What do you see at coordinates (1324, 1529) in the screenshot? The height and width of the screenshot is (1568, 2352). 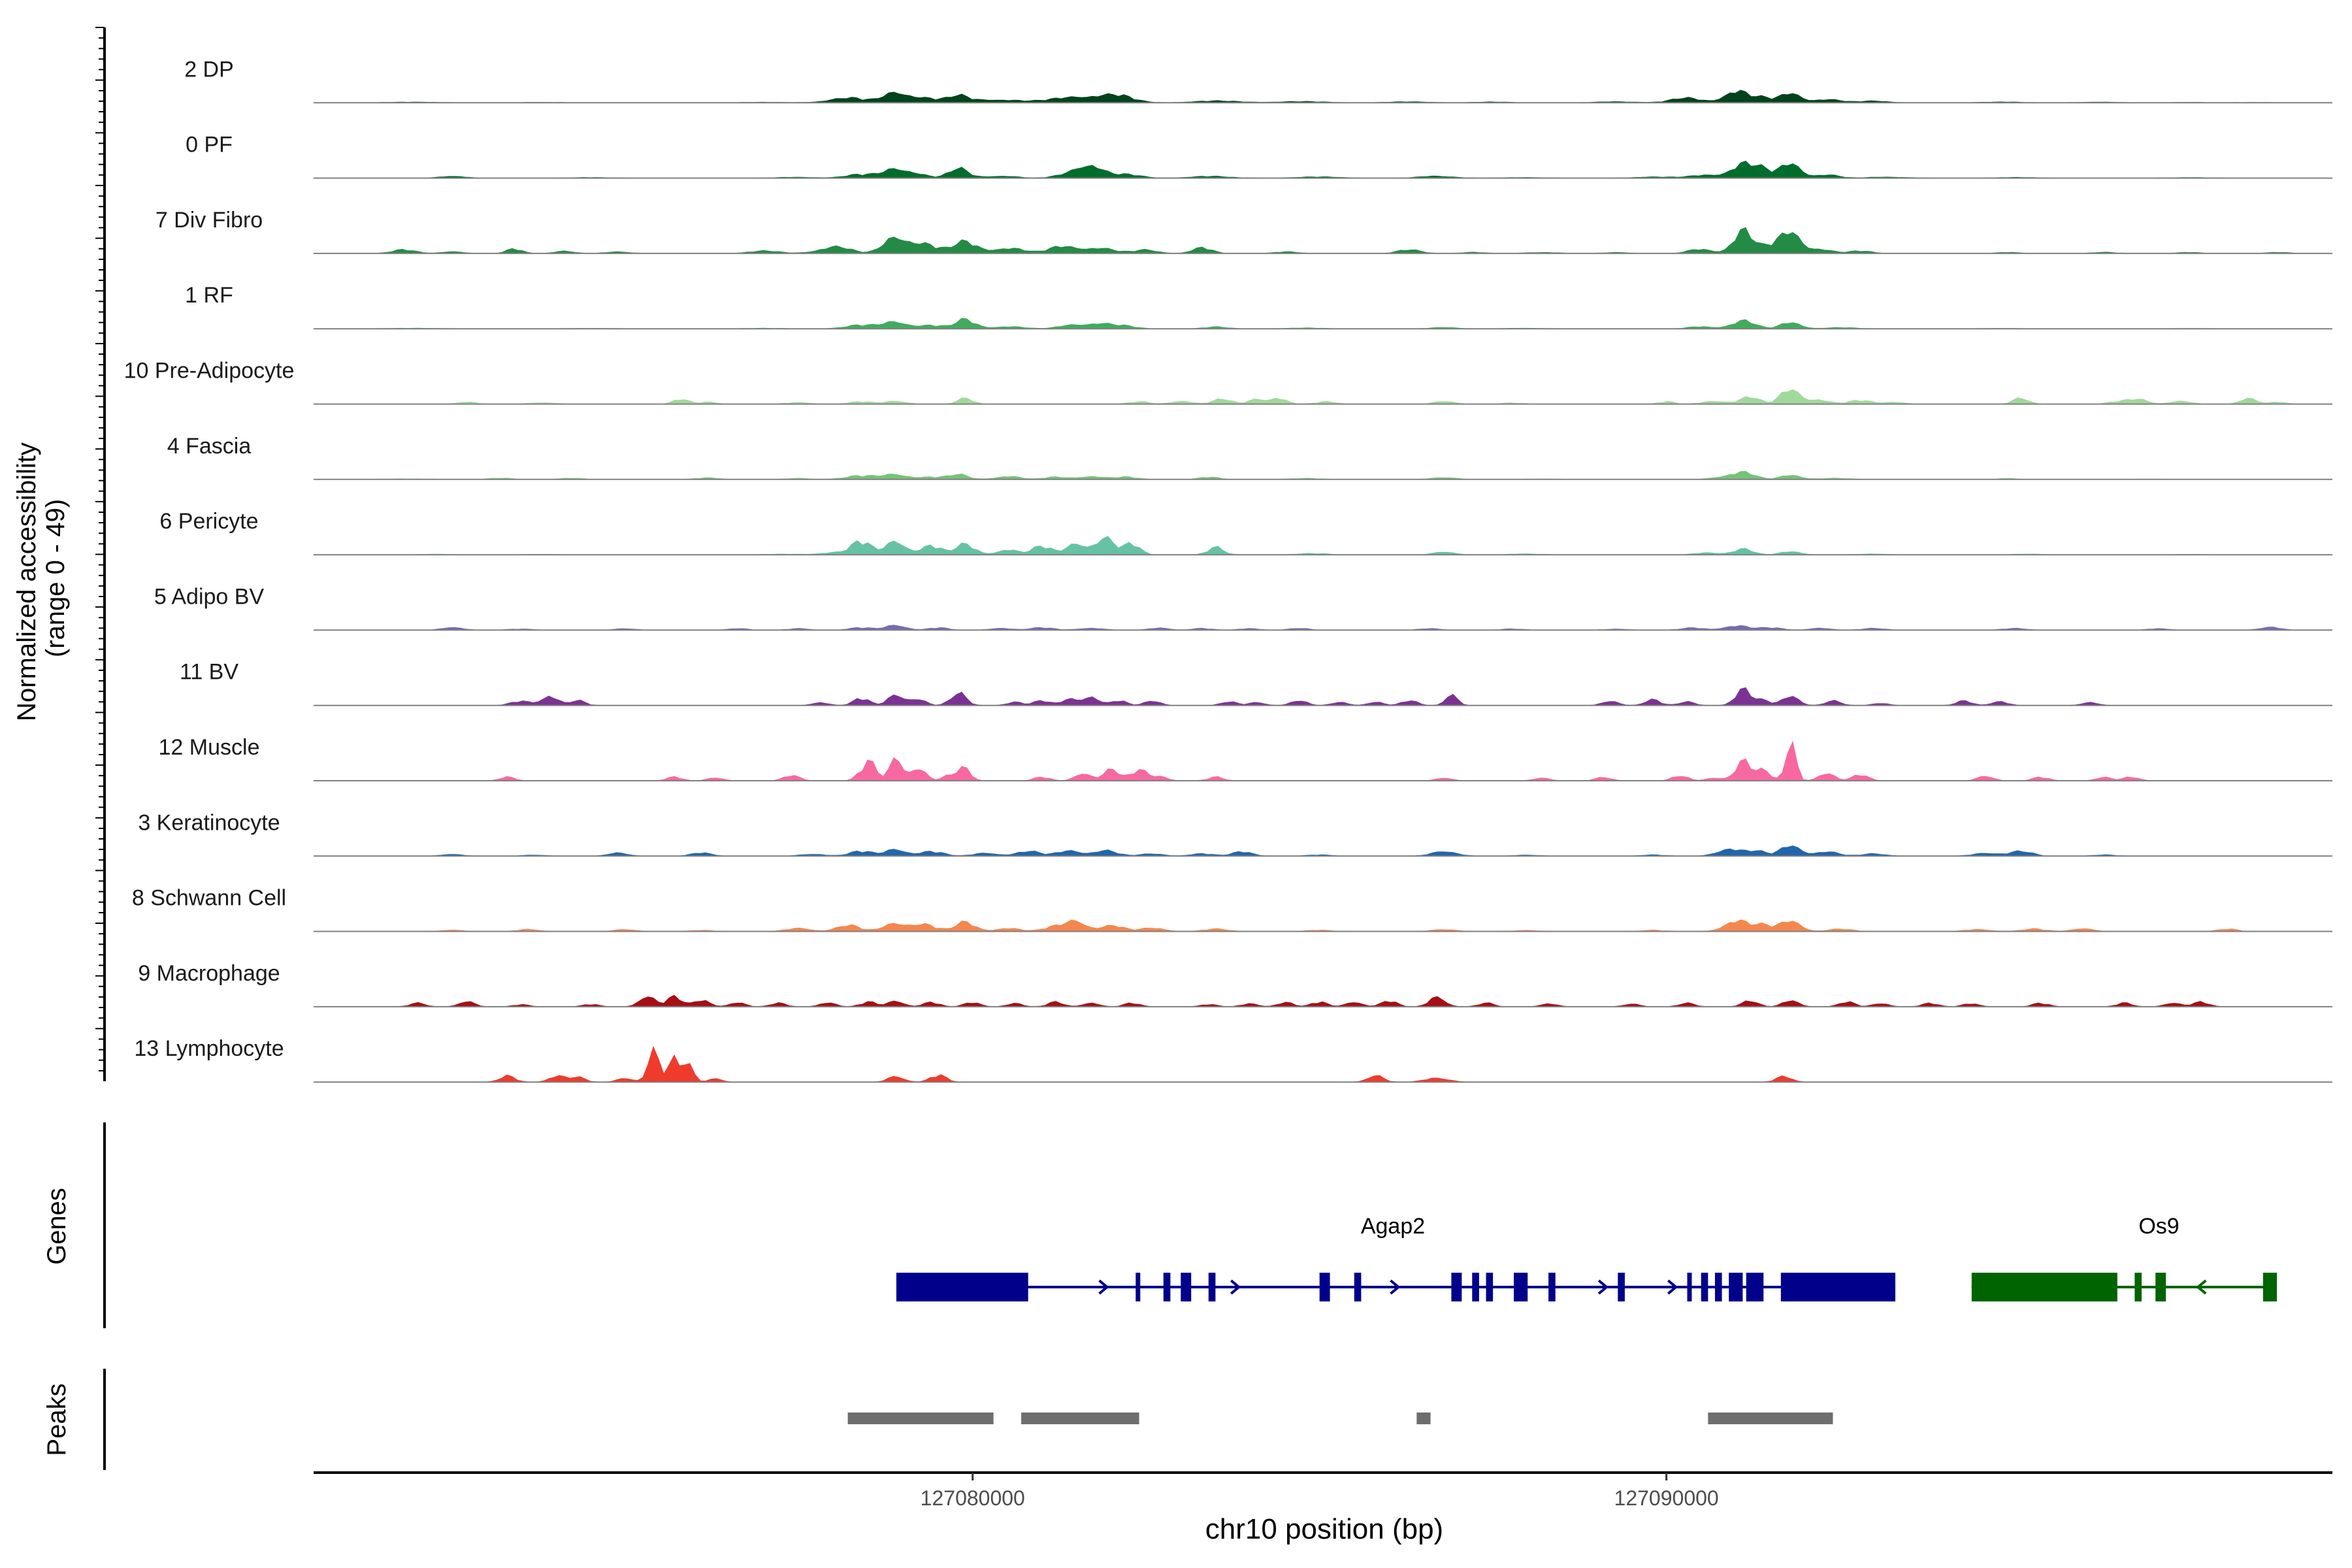 I see `x-axis-label: chr10 position (bp)` at bounding box center [1324, 1529].